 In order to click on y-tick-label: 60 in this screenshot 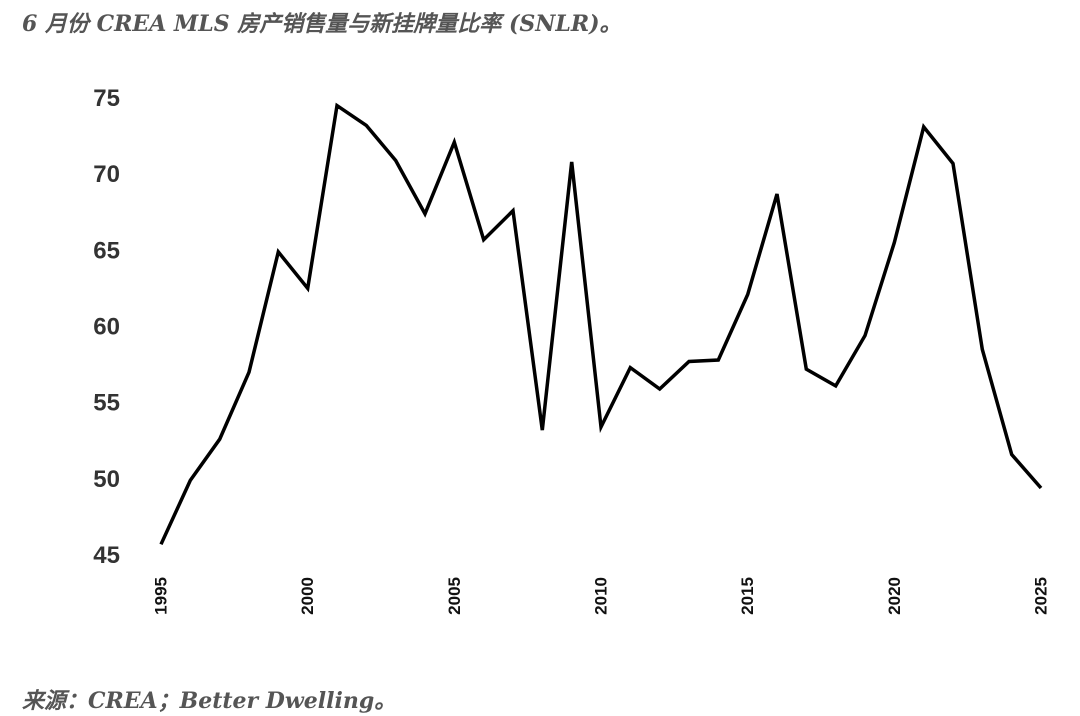, I will do `click(106, 327)`.